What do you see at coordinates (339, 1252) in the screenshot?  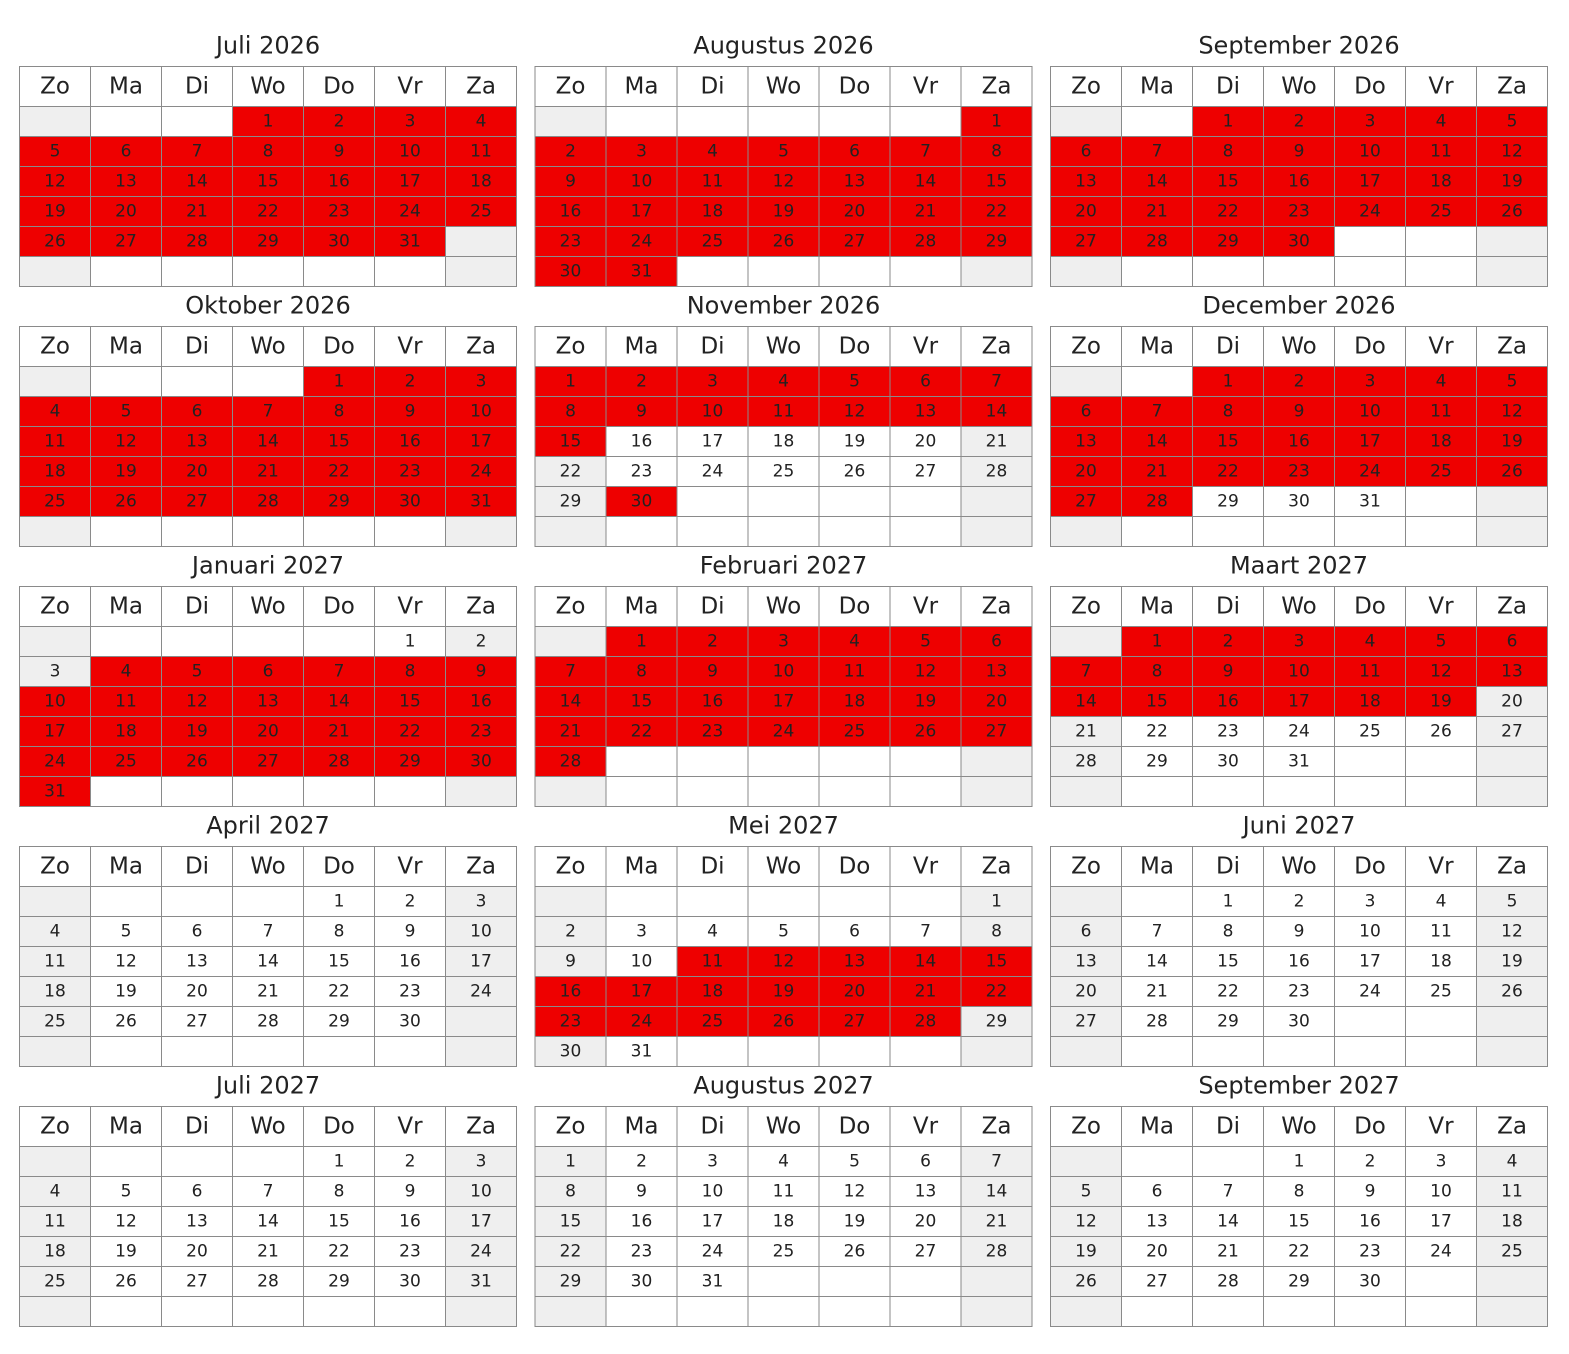 I see `day-number: 22` at bounding box center [339, 1252].